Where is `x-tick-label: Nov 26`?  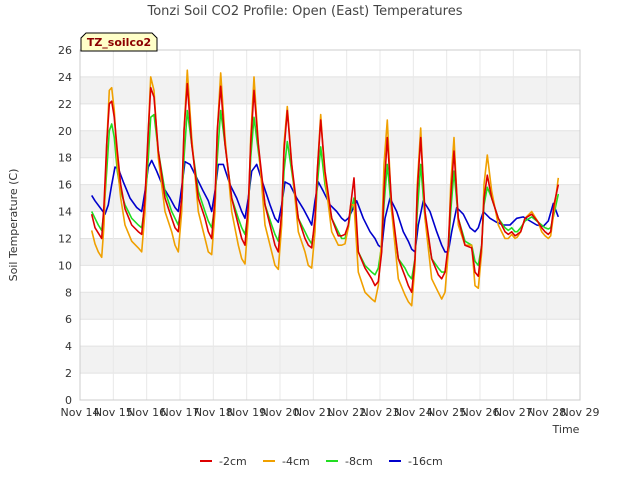
x-tick-label: Nov 26 is located at coordinates (480, 412).